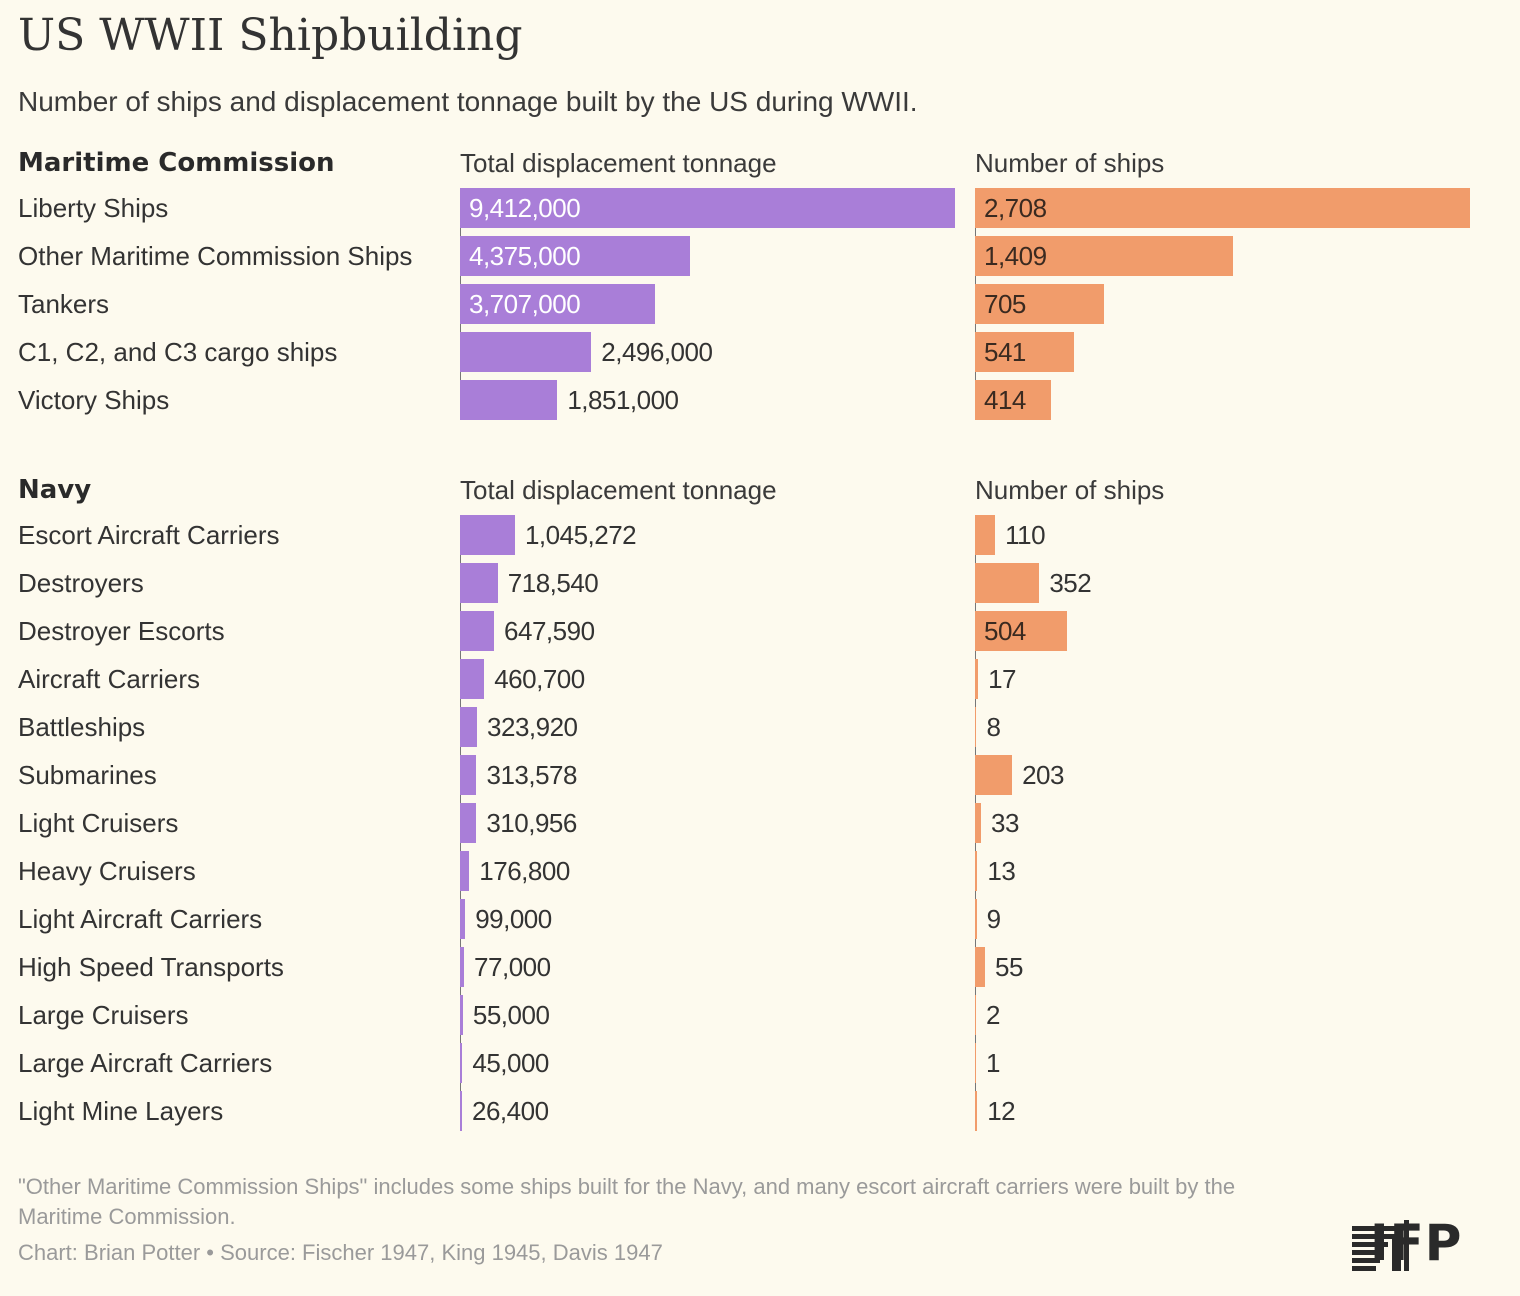 Image resolution: width=1520 pixels, height=1296 pixels. Describe the element at coordinates (993, 1063) in the screenshot. I see `navy-ships-value: 1` at that location.